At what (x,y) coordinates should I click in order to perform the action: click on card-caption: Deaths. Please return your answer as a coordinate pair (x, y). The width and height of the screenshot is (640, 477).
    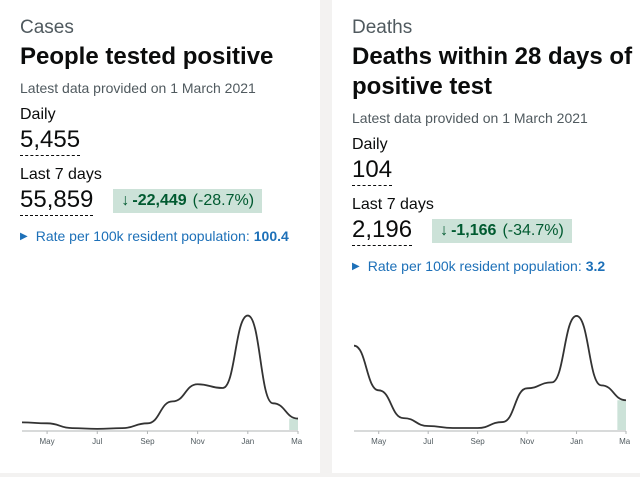
    Looking at the image, I should click on (382, 27).